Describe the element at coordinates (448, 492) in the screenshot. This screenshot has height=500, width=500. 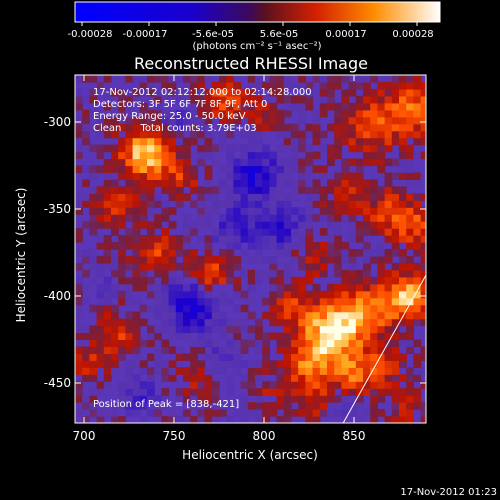
I see `footer-timestamp: 17-Nov-2012 01:23` at that location.